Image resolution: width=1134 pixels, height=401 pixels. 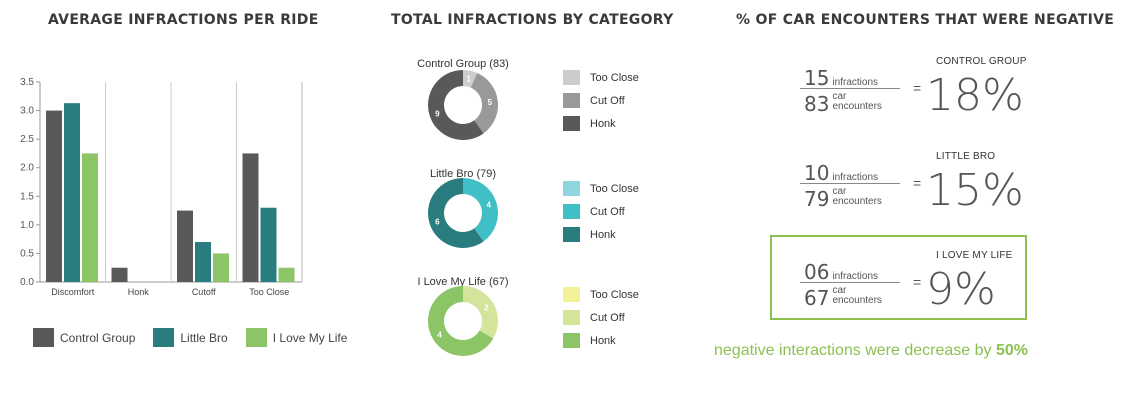 I want to click on ratio-numerator: 06 infractions, so click(x=841, y=272).